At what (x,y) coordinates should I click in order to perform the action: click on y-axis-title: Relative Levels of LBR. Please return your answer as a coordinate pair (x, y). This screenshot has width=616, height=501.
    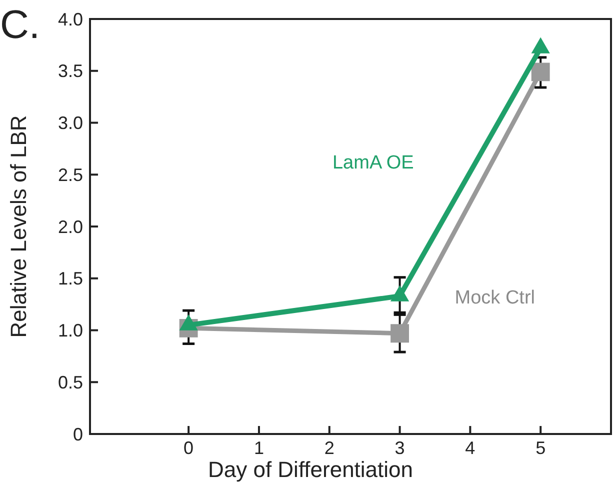
    Looking at the image, I should click on (18, 226).